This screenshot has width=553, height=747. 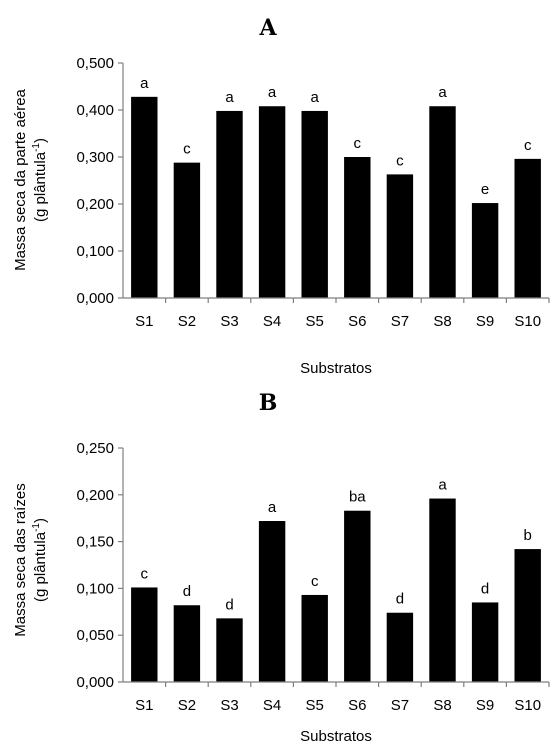 What do you see at coordinates (336, 736) in the screenshot?
I see `chart-b-xlabel: Substratos` at bounding box center [336, 736].